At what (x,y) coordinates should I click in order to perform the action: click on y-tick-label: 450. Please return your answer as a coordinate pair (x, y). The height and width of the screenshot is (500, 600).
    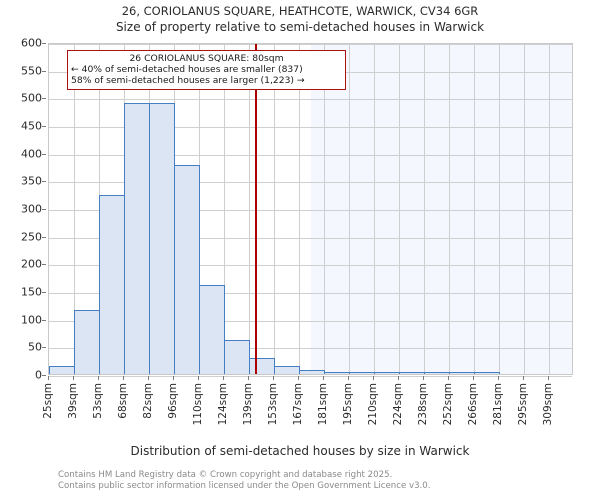
    Looking at the image, I should click on (31, 126).